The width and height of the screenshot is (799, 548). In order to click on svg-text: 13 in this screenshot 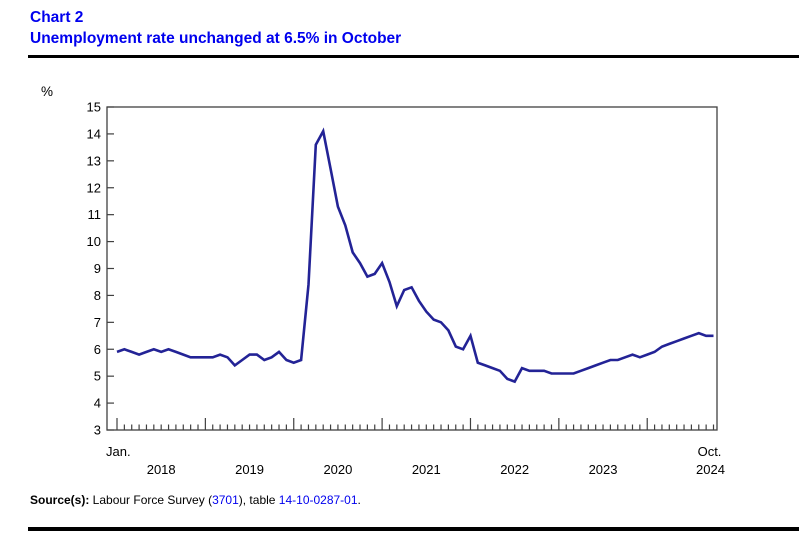, I will do `click(94, 160)`.